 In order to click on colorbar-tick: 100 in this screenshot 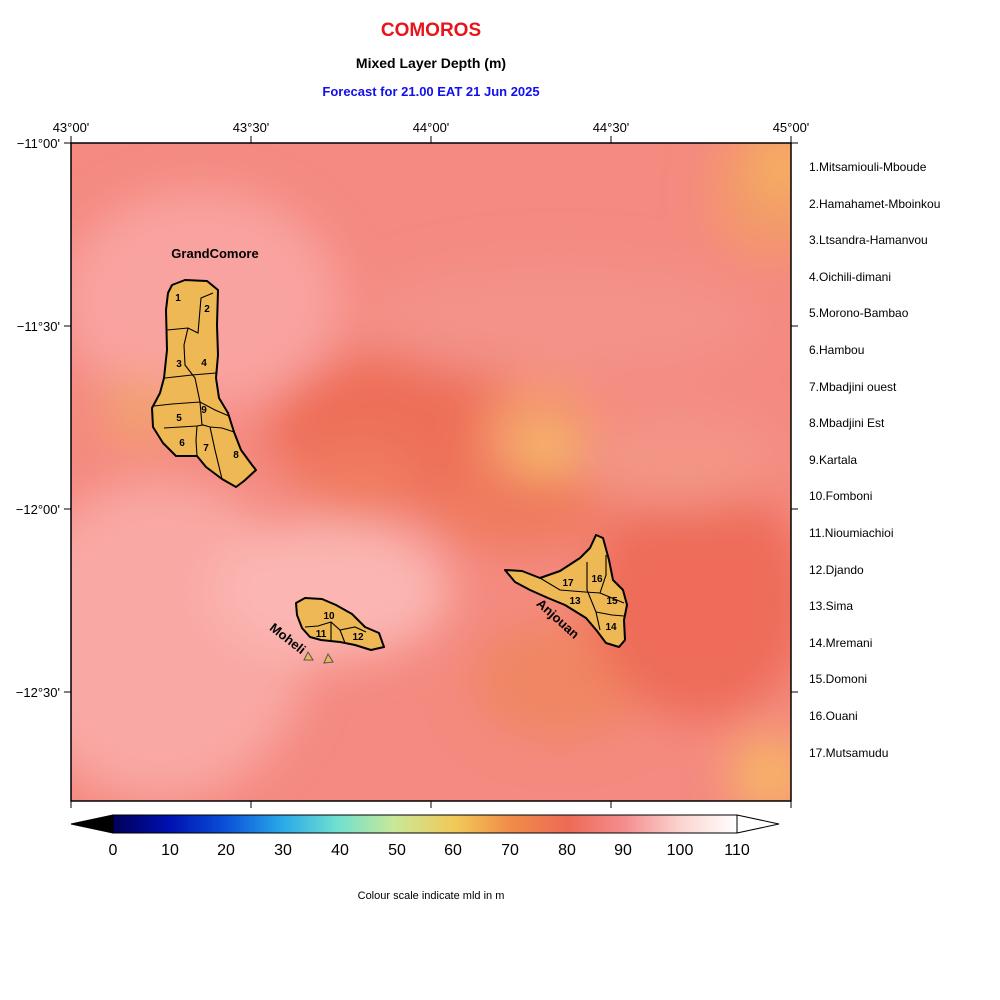, I will do `click(680, 850)`.